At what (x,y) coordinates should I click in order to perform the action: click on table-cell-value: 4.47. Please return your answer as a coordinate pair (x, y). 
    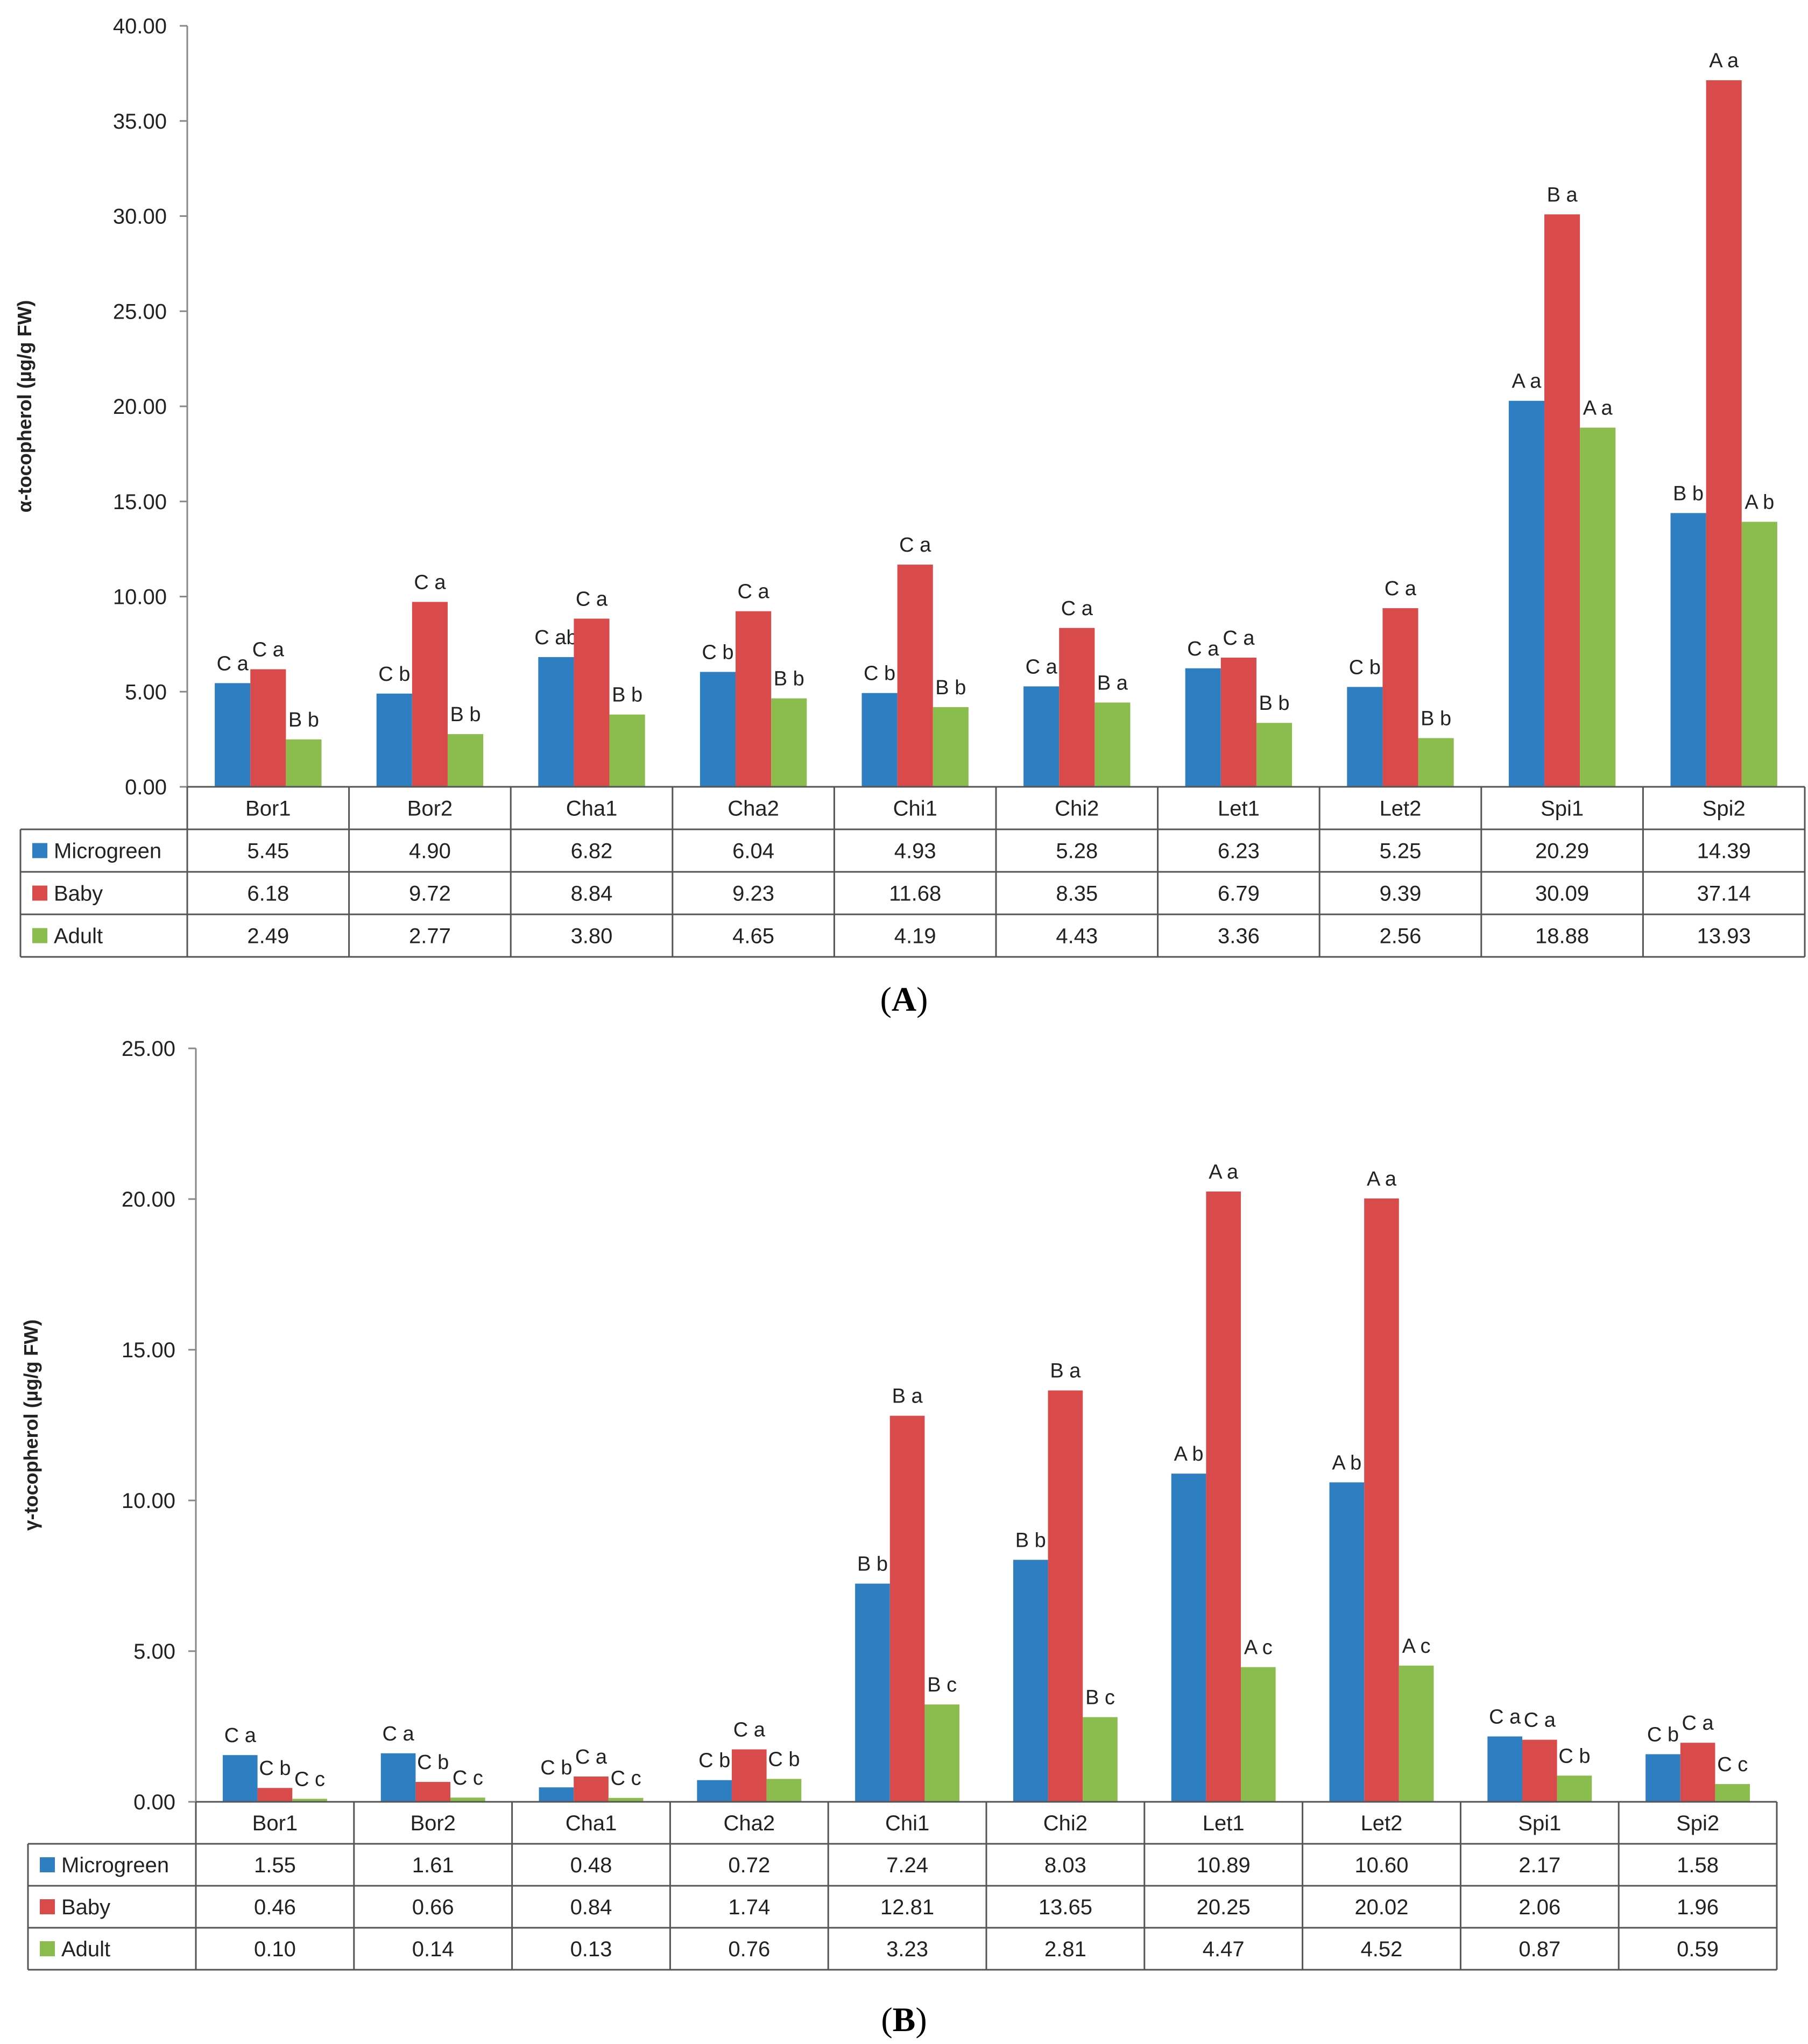
    Looking at the image, I should click on (1224, 1949).